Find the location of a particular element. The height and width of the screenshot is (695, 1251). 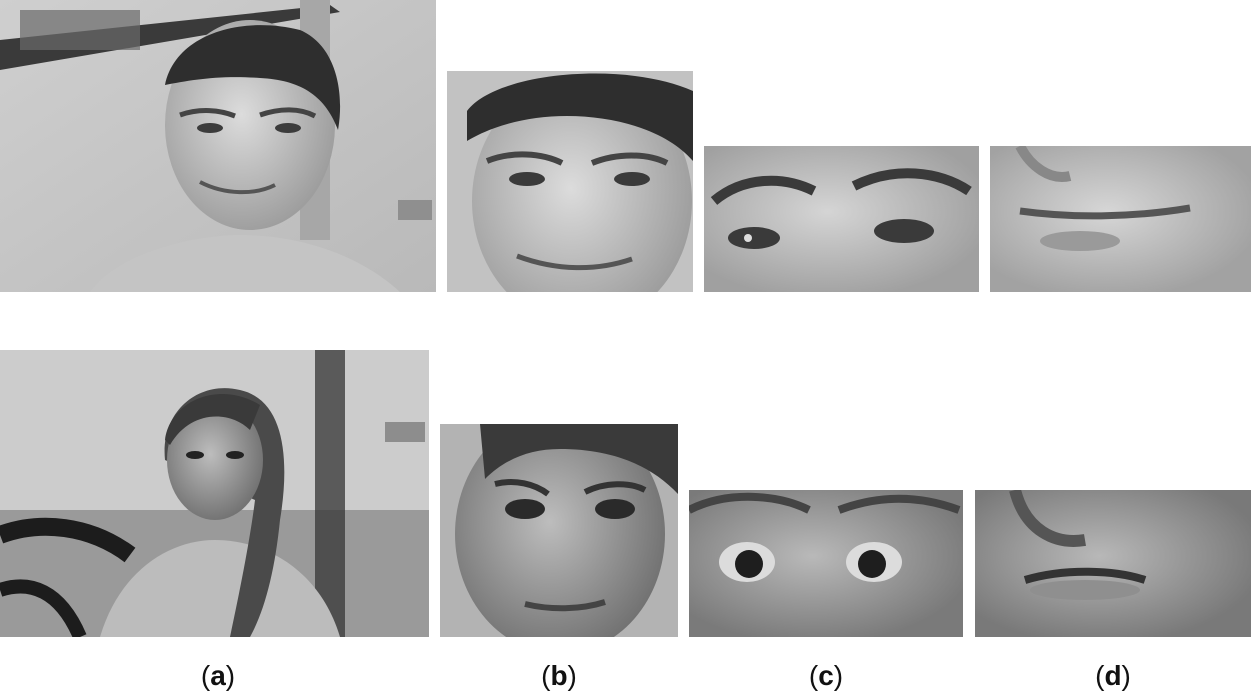

row1-face-crop is located at coordinates (570, 181).